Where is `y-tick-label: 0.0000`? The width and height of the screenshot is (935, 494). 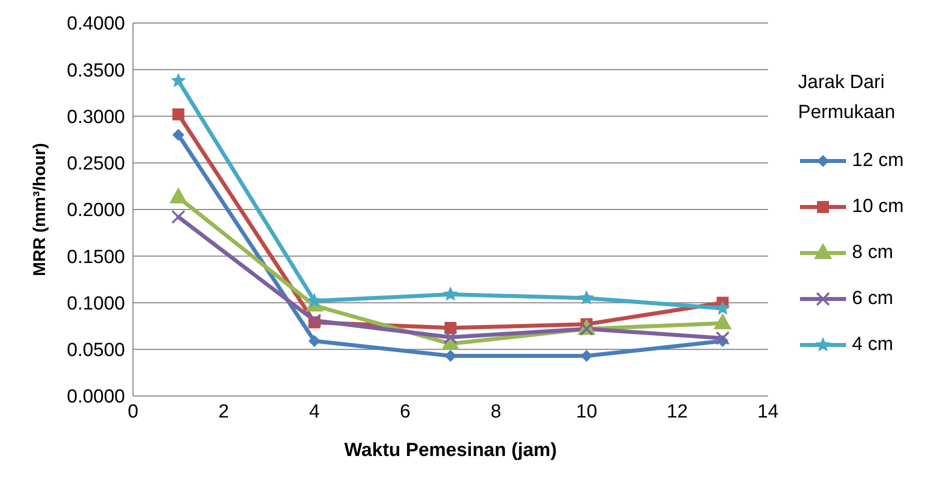
y-tick-label: 0.0000 is located at coordinates (95, 397).